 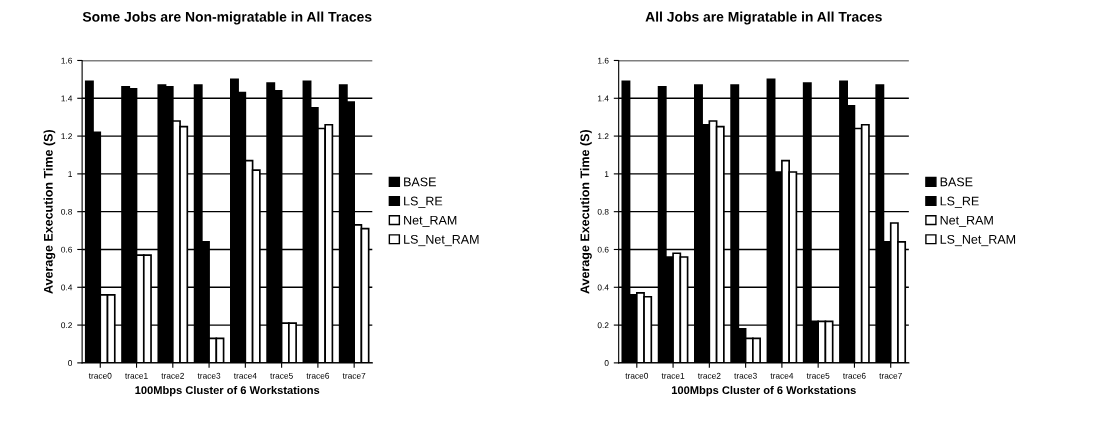 I want to click on chart-title: Some Jobs are Non-migratable in All Traces, so click(x=227, y=18).